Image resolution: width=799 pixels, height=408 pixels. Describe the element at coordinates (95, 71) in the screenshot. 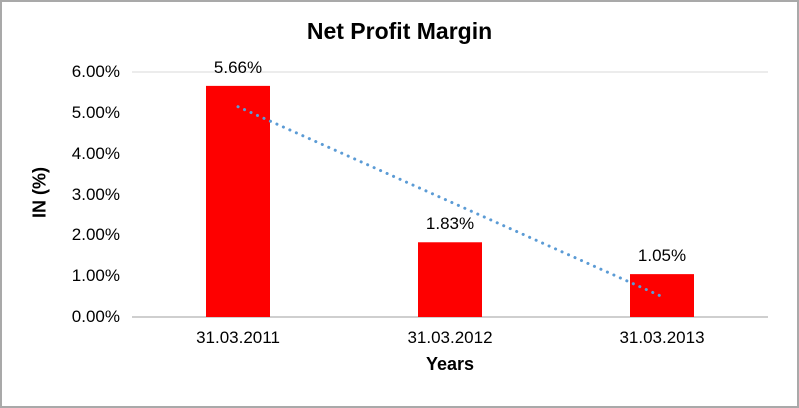

I see `y-tick-label: 6.00%` at that location.